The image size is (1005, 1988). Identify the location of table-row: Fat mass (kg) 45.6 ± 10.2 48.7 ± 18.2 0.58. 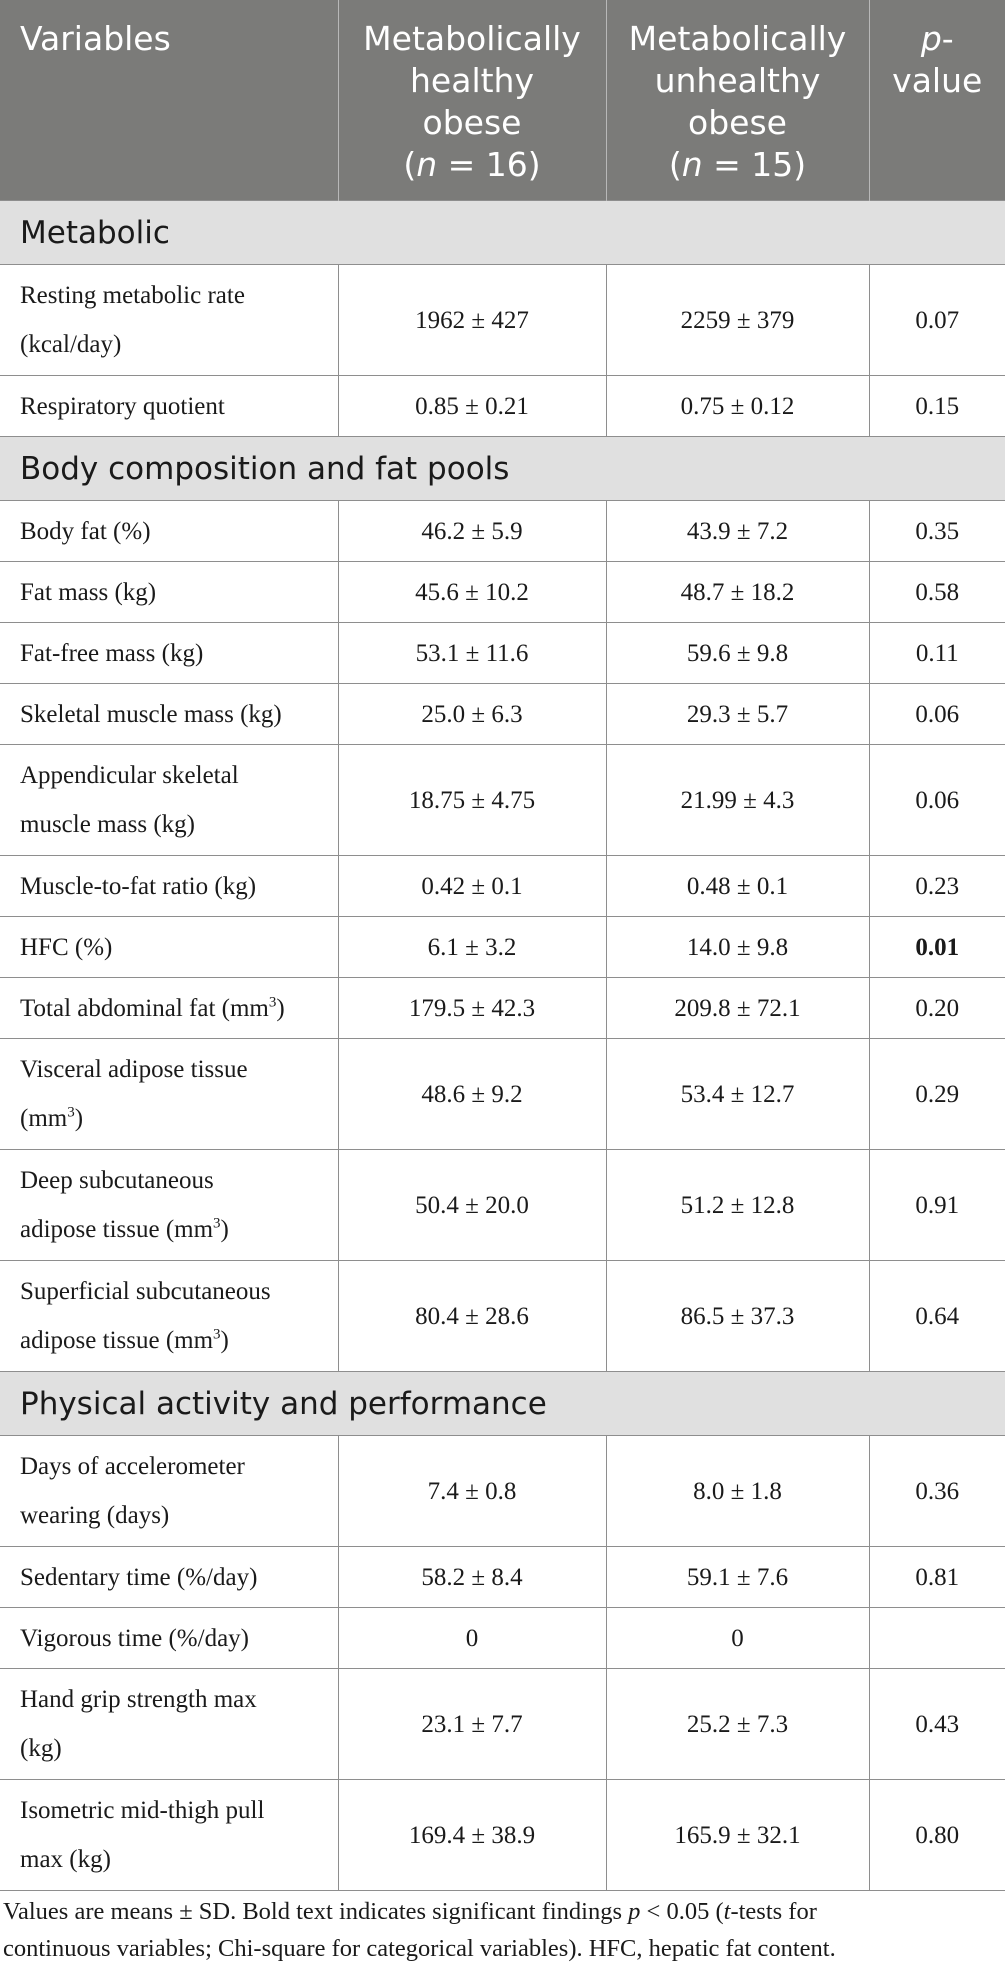
(502, 592).